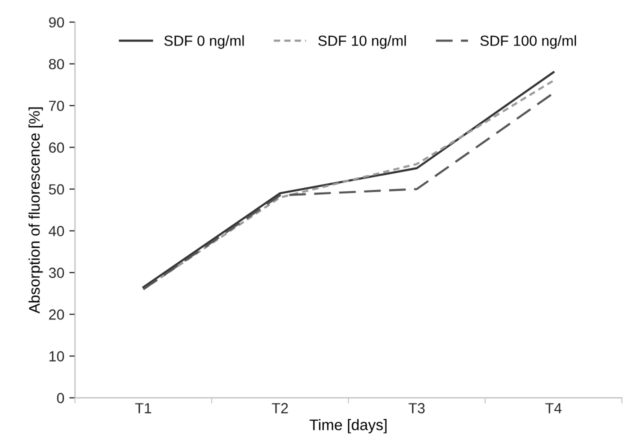 This screenshot has height=442, width=625. Describe the element at coordinates (204, 42) in the screenshot. I see `legend-label: SDF 0 ng/ml` at that location.